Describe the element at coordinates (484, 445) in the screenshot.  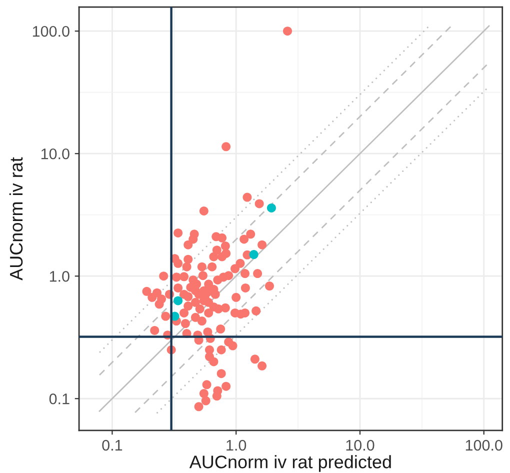
I see `x-tick-label: 100.0` at that location.